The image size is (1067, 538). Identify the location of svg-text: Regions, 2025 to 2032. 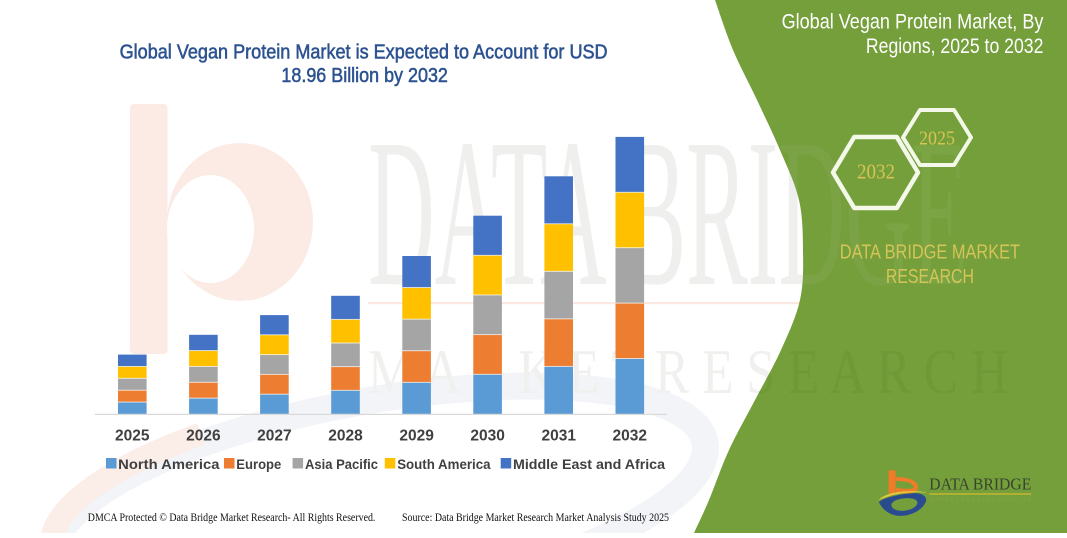
(955, 46).